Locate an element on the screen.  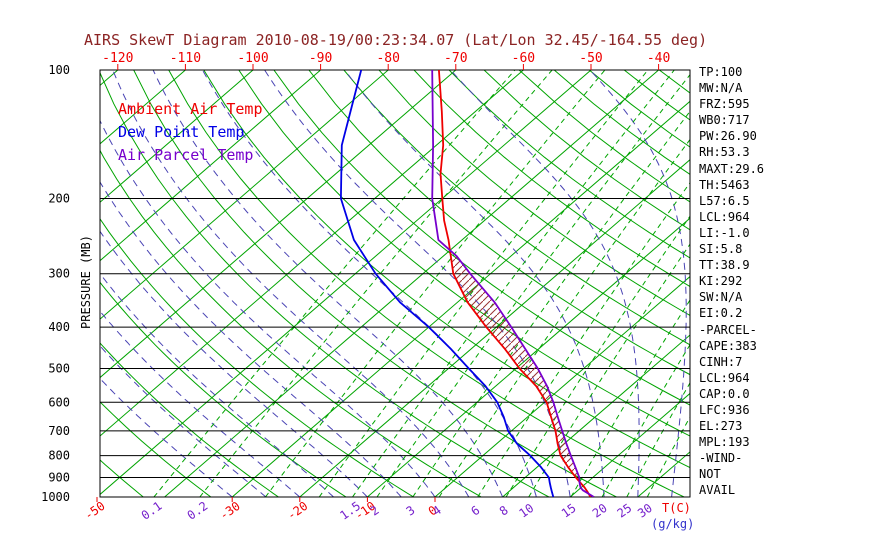
stats-line: TT:38.9 is located at coordinates (724, 265).